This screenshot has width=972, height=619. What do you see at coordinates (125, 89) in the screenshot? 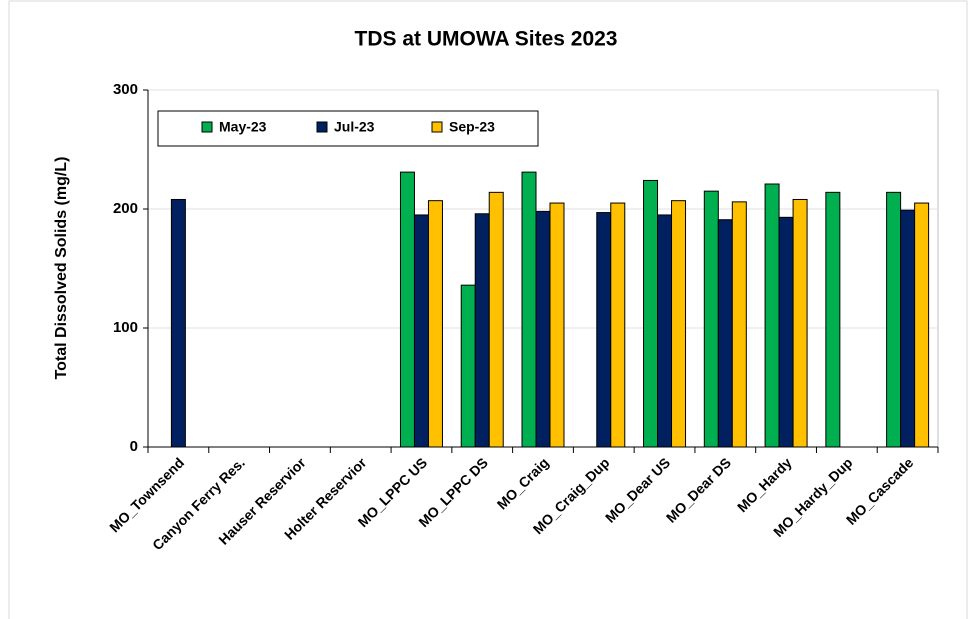
I see `y-tick-label: 300` at bounding box center [125, 89].